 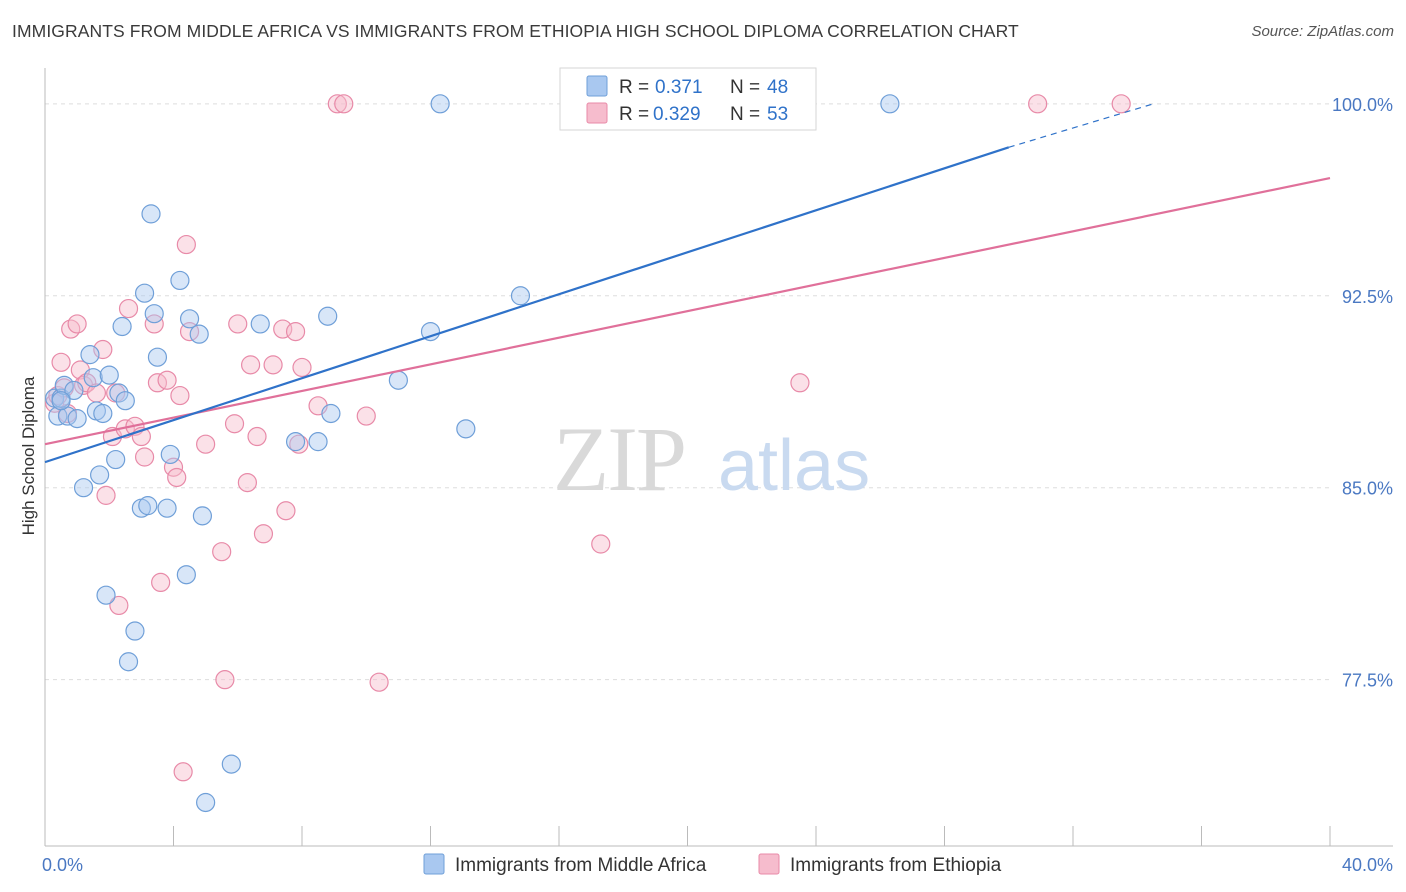 What do you see at coordinates (1367, 297) in the screenshot?
I see `y-tick-label-2: 92.5%` at bounding box center [1367, 297].